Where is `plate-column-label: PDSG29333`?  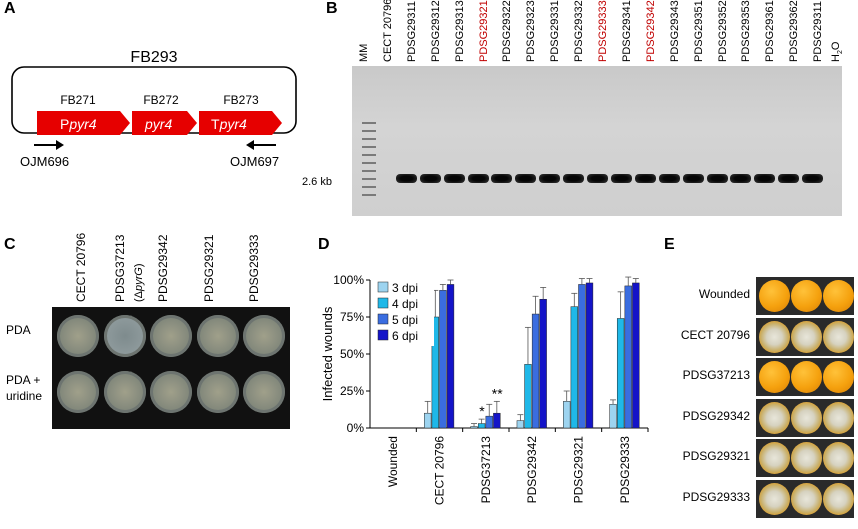
plate-column-label: PDSG29333 is located at coordinates (254, 268).